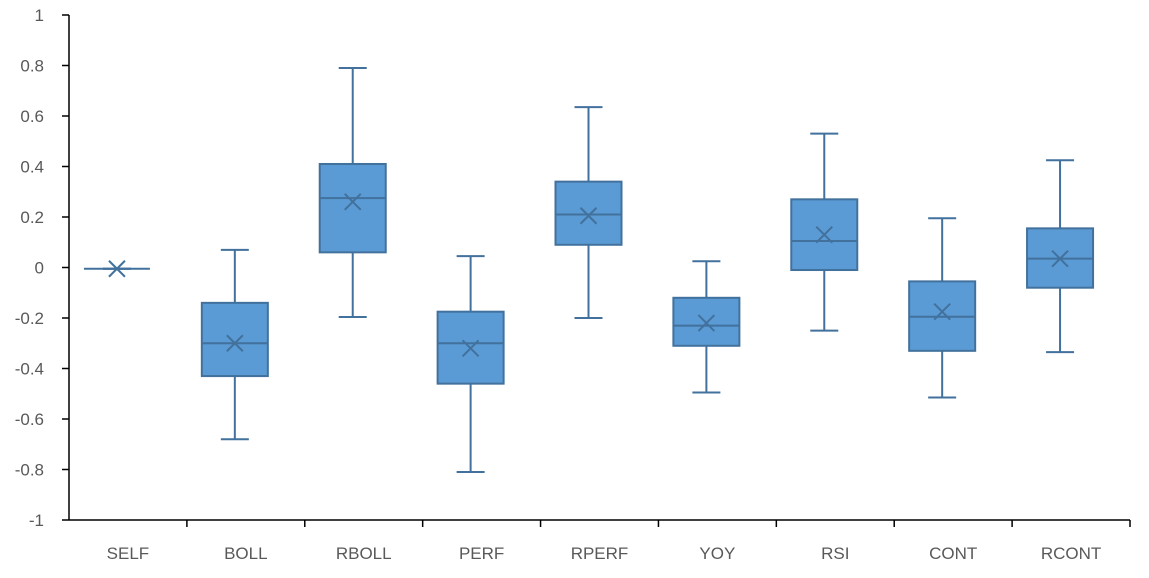 This screenshot has width=1149, height=578. I want to click on y-axis: 1 0.8 0.6 0.4 0.2 0 -0.2 -0.4 -0.6 -0.8 -1, so click(42, 268).